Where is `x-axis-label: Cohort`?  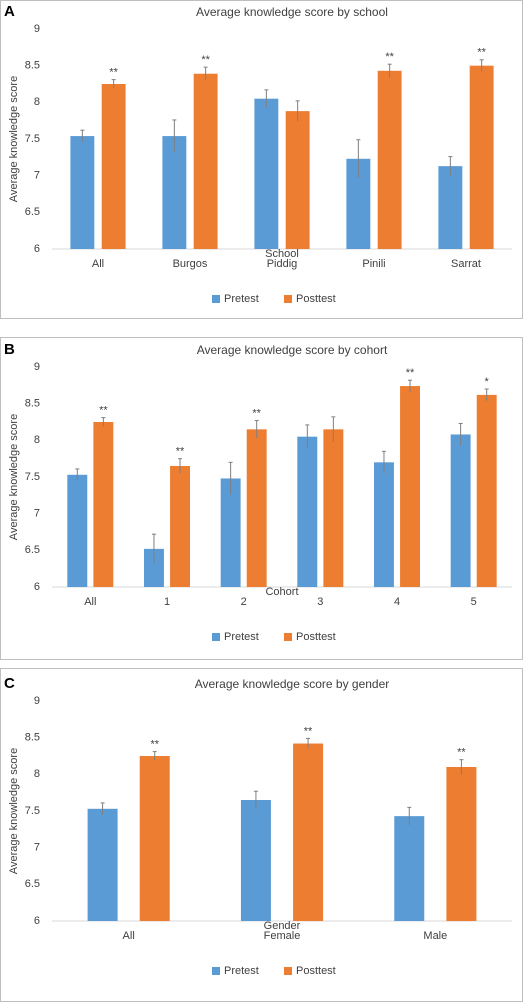 x-axis-label: Cohort is located at coordinates (281, 592).